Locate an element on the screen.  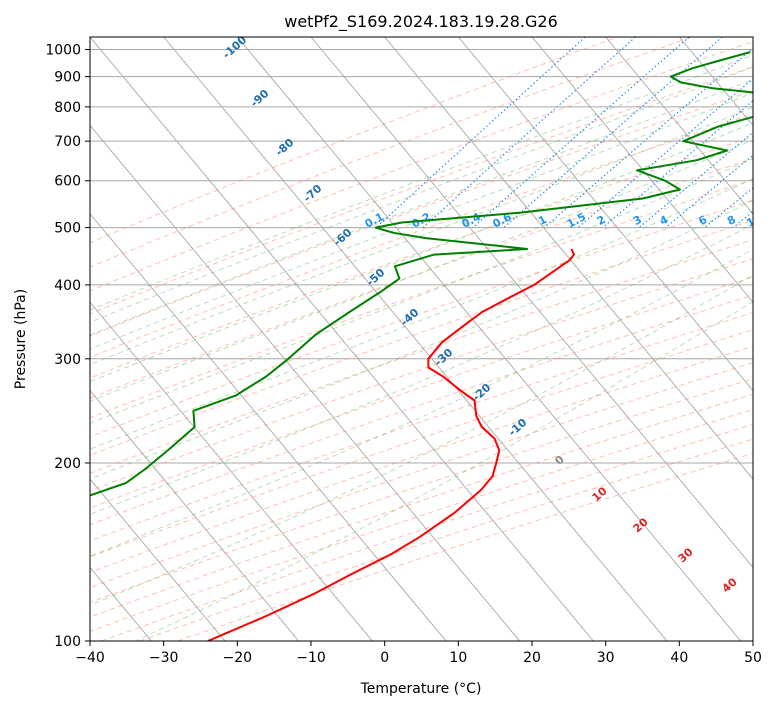
y-tick-label: 200 is located at coordinates (67, 464).